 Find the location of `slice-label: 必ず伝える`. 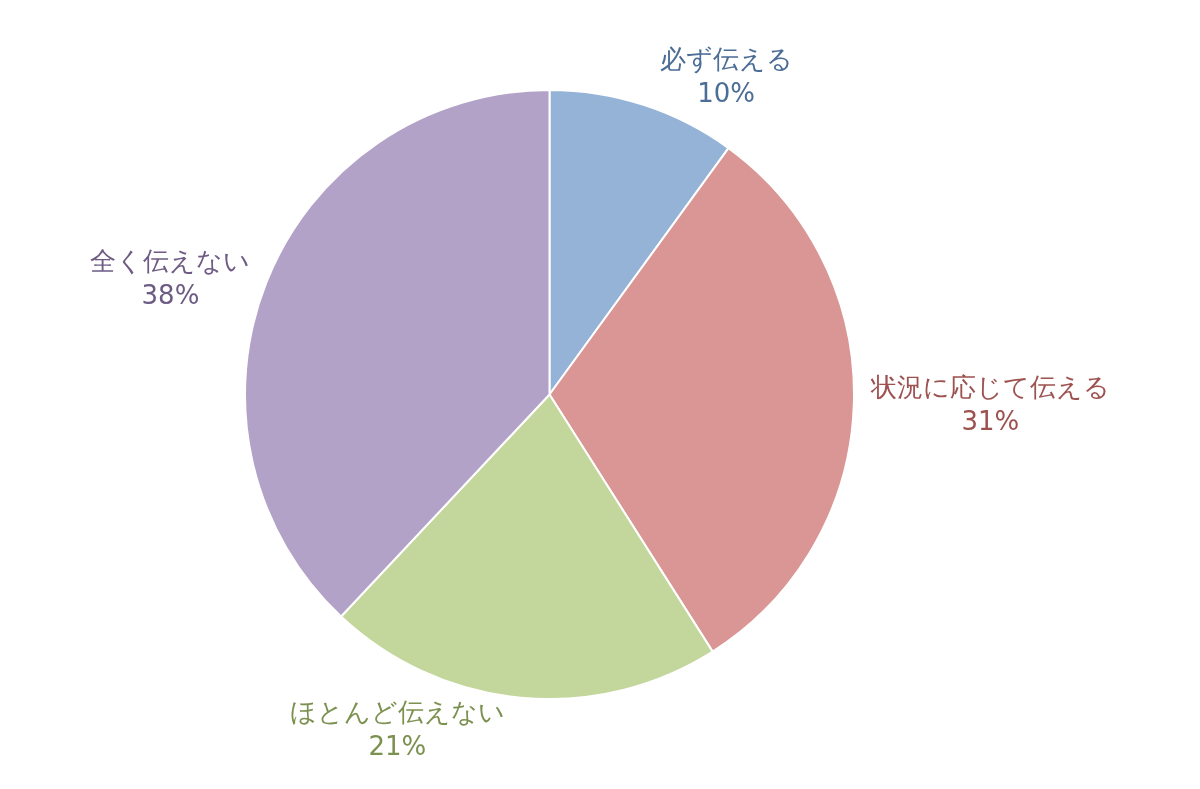

slice-label: 必ず伝える is located at coordinates (726, 59).